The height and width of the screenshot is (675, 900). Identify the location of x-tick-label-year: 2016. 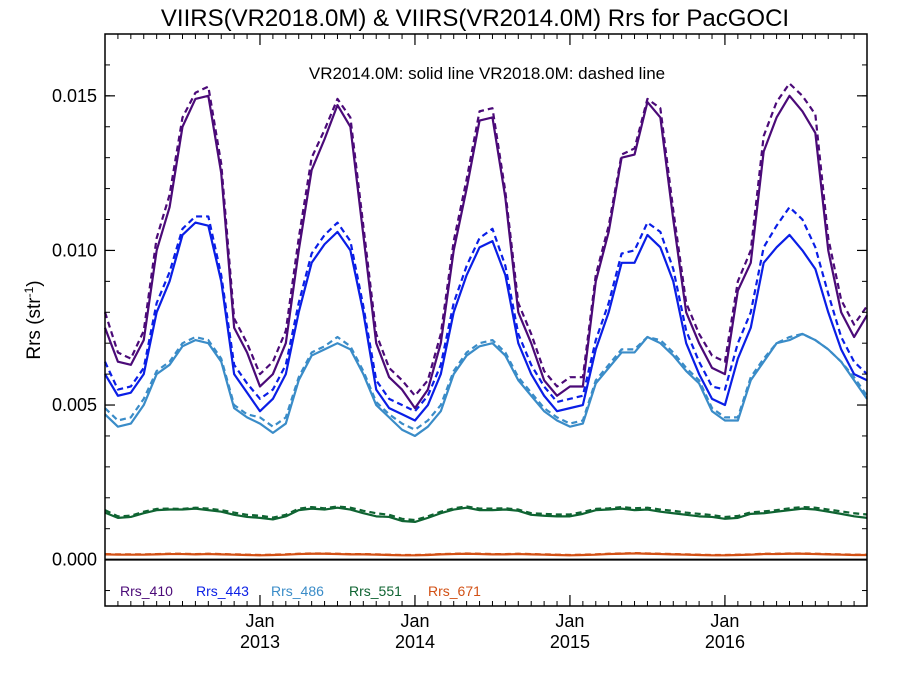
(725, 642).